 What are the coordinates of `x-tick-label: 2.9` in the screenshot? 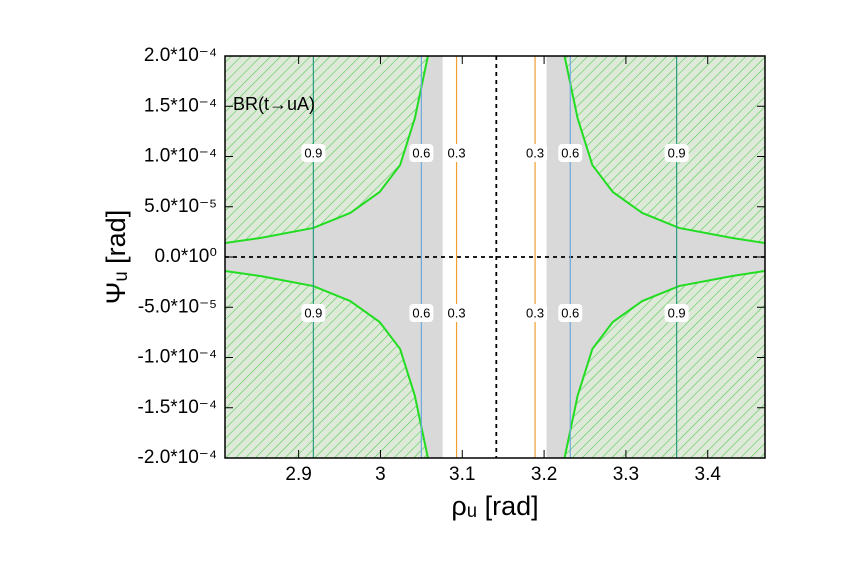 It's located at (298, 474).